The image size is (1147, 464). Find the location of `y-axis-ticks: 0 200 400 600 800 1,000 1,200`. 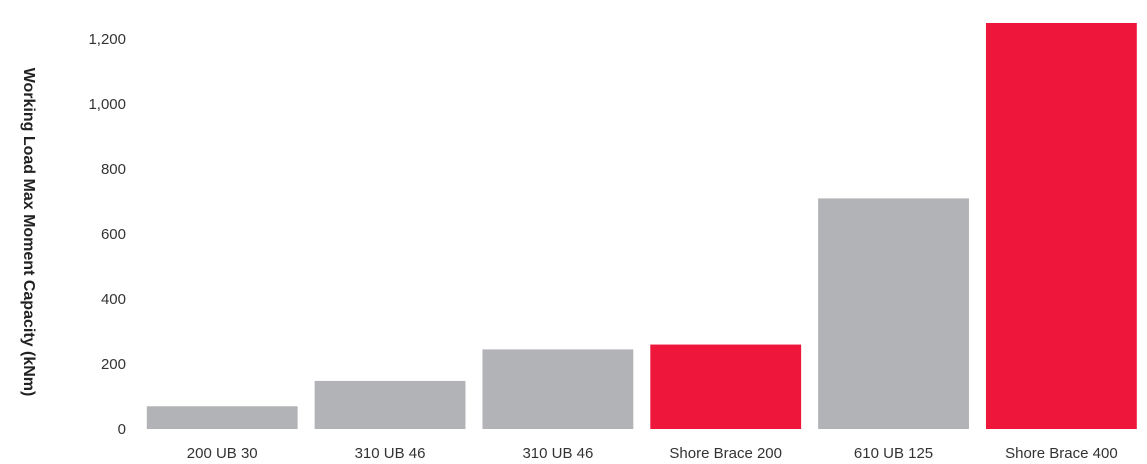

y-axis-ticks: 0 200 400 600 800 1,000 1,200 is located at coordinates (107, 234).